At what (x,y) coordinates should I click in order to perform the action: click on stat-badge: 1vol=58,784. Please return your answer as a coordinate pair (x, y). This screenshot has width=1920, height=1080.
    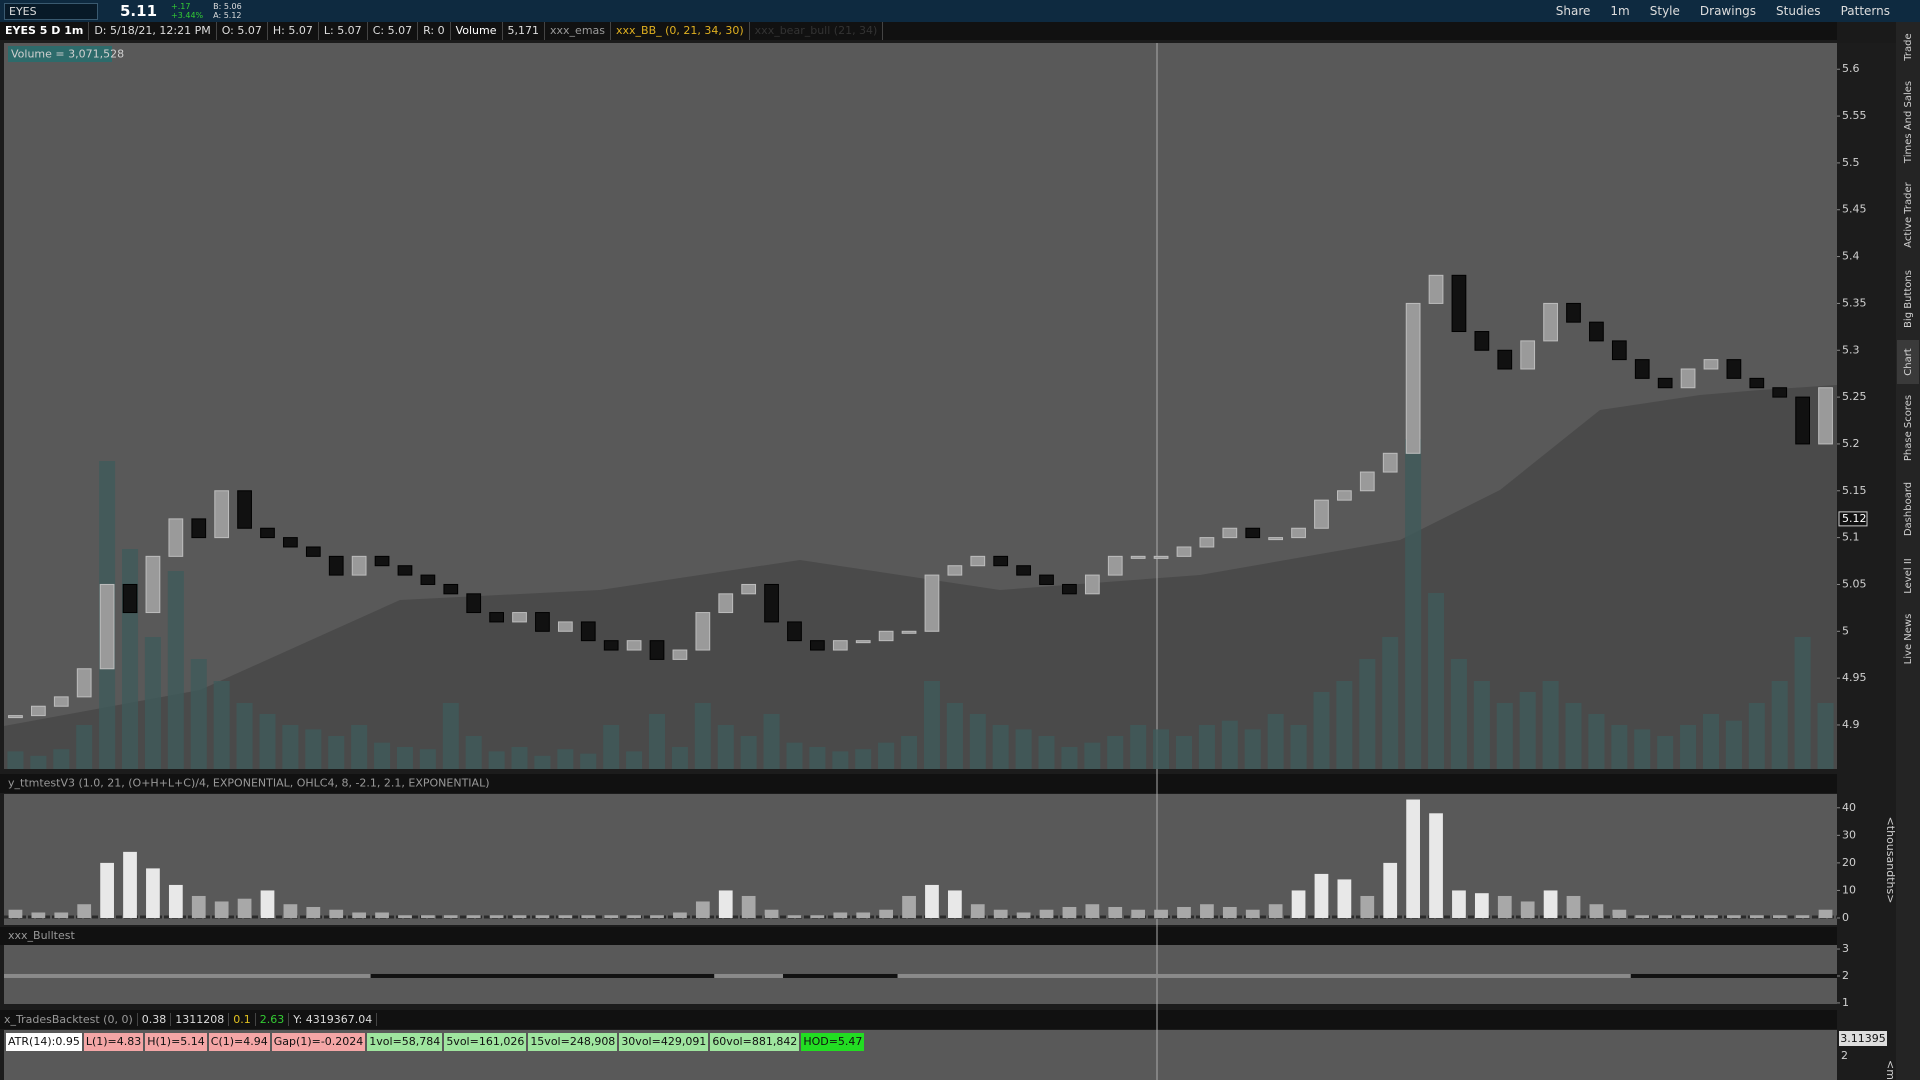
    Looking at the image, I should click on (405, 1041).